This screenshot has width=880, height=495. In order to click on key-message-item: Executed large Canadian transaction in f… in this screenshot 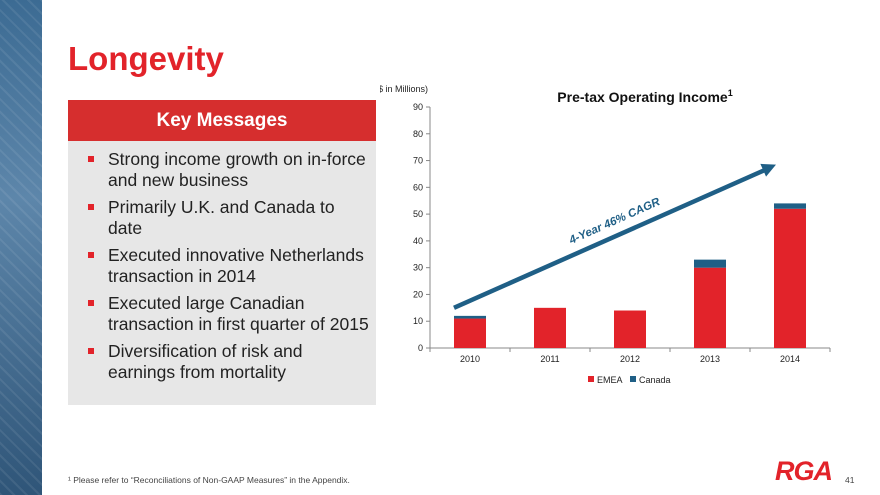, I will do `click(230, 314)`.